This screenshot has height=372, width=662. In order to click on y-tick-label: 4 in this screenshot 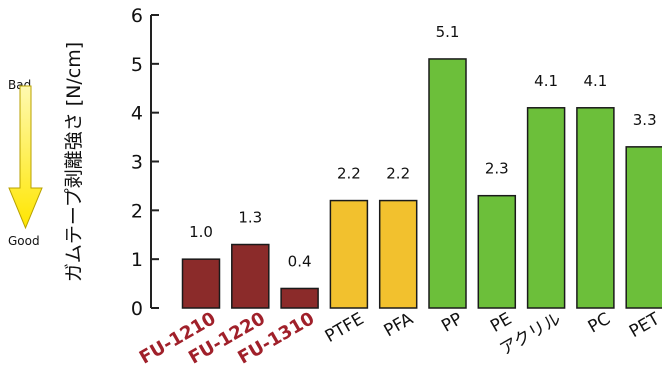, I will do `click(137, 114)`.